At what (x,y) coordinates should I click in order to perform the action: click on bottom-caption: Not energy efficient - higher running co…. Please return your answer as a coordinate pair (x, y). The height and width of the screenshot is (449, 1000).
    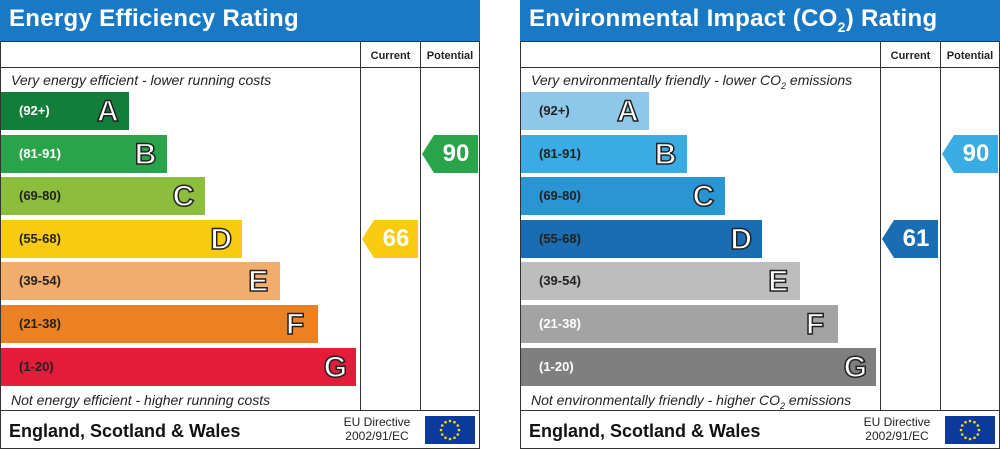
    Looking at the image, I should click on (141, 400).